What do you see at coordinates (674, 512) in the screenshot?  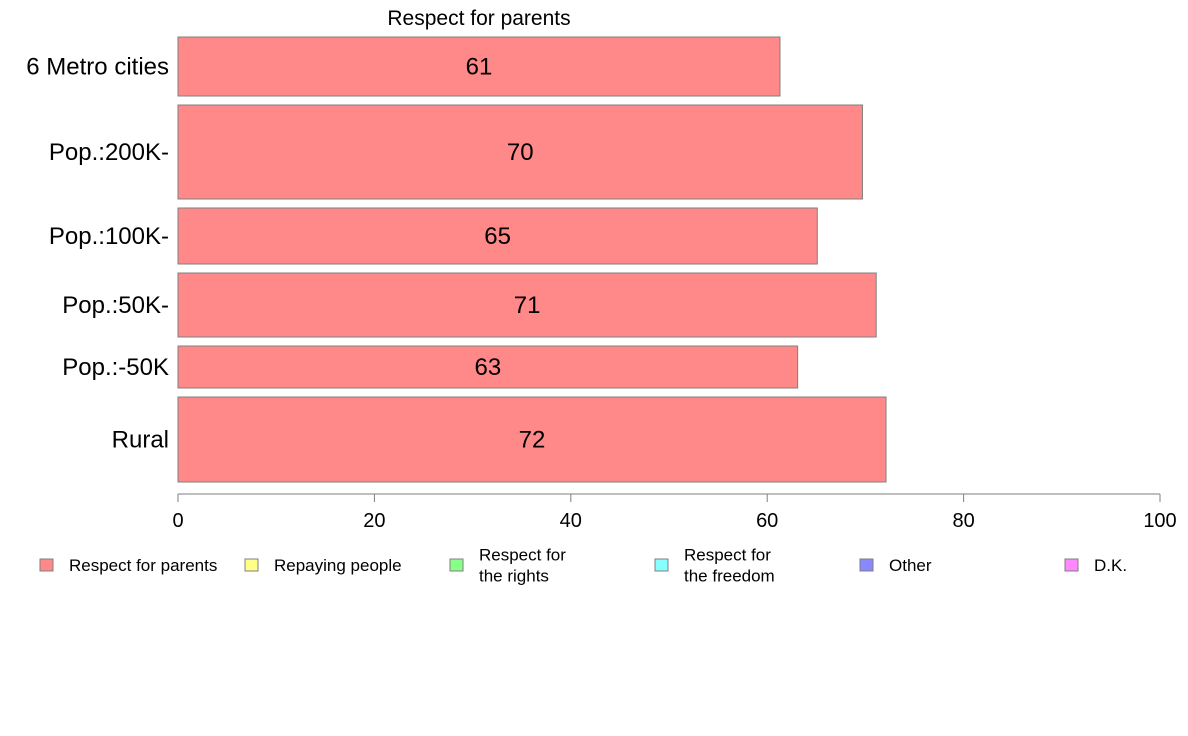 I see `x-axis: 0 20 40 60 80 100` at bounding box center [674, 512].